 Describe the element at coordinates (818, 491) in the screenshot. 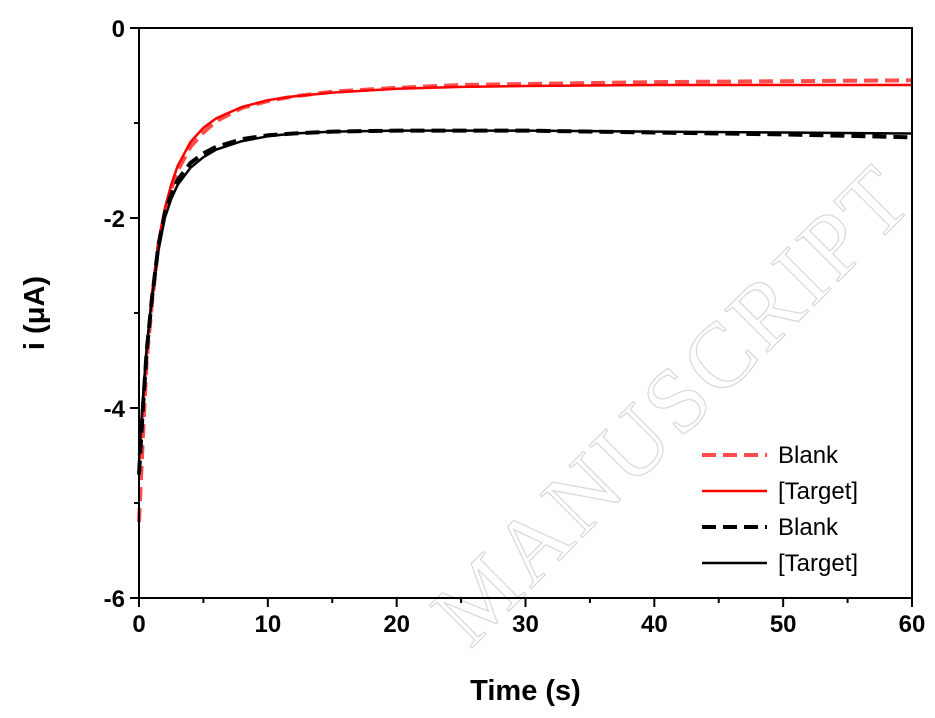

I see `legend-label-2: [Target]` at that location.